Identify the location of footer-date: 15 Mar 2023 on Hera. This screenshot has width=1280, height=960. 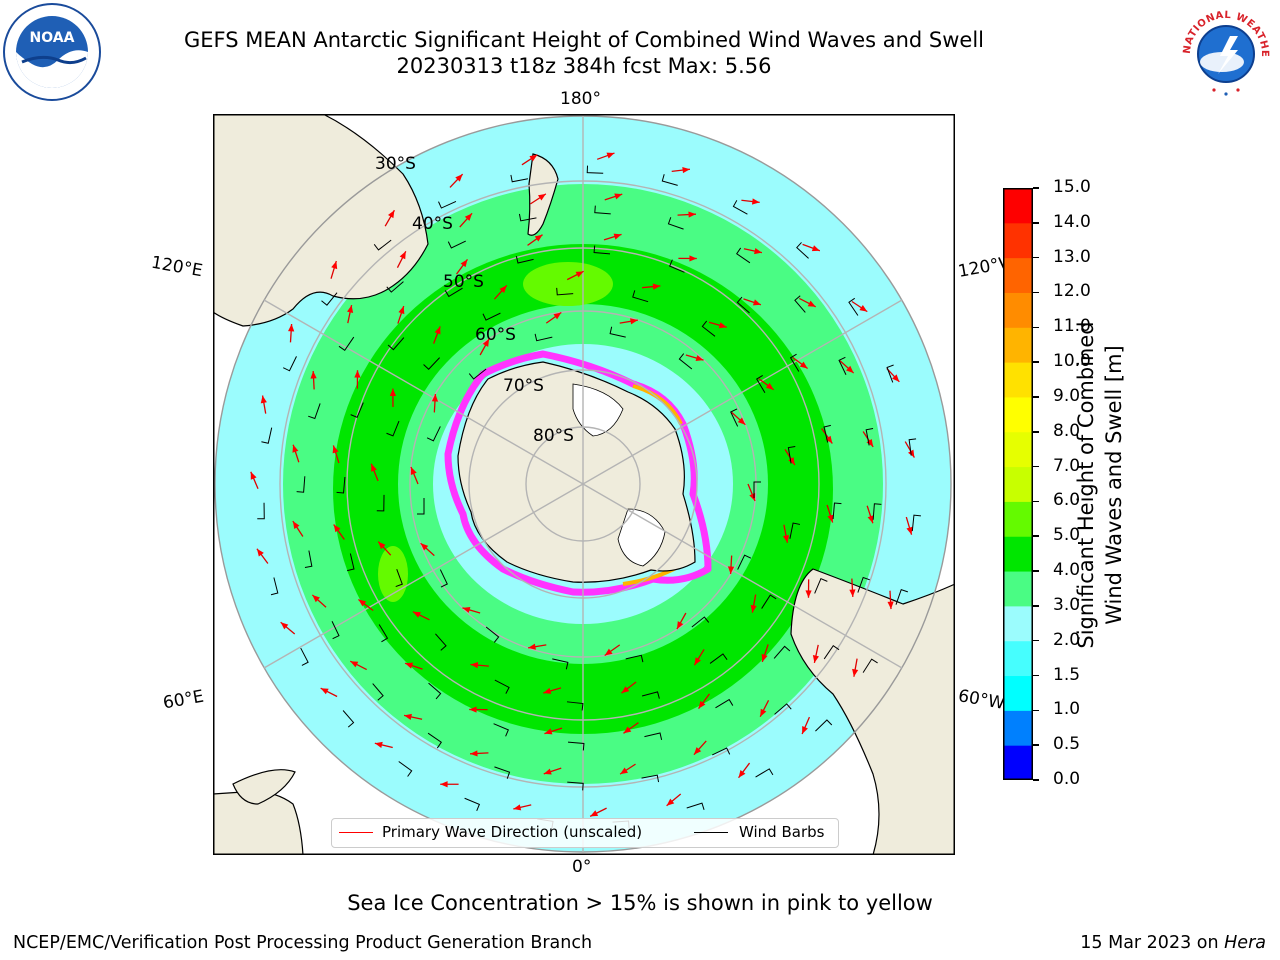
(1173, 943).